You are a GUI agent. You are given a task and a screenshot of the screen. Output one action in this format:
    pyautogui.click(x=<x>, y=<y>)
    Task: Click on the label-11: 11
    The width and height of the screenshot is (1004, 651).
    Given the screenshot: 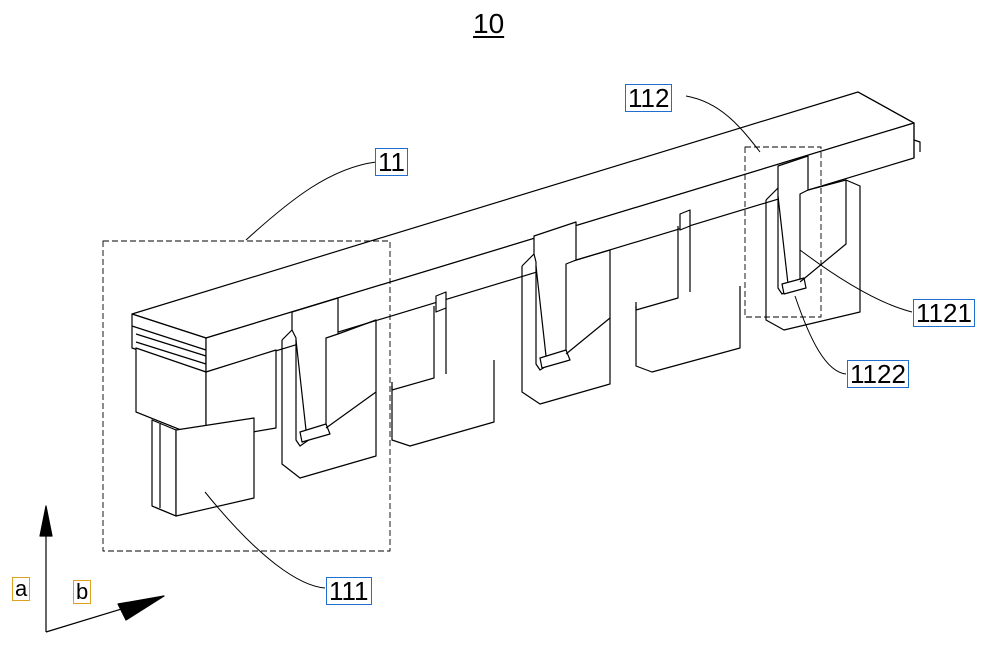 What is the action you would take?
    pyautogui.click(x=391, y=162)
    